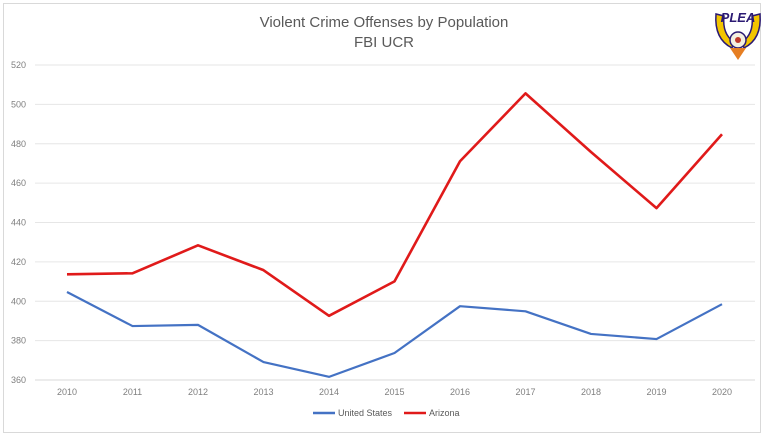 The image size is (768, 436). Describe the element at coordinates (460, 392) in the screenshot. I see `x-tick-label: 2016` at that location.